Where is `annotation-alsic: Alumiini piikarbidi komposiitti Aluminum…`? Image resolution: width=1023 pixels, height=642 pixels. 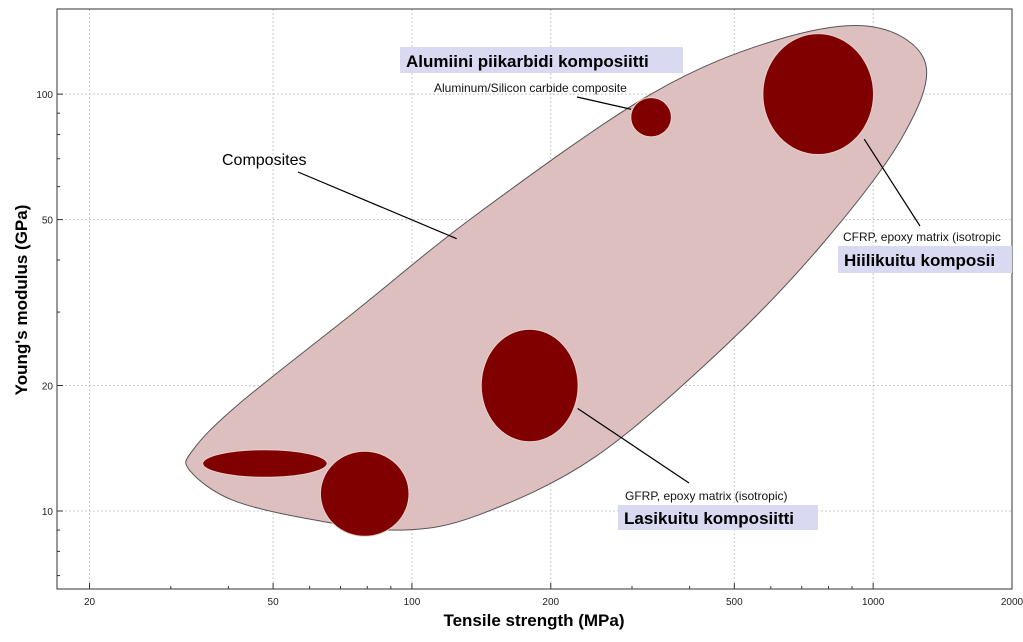
annotation-alsic: Alumiini piikarbidi komposiitti Aluminum… is located at coordinates (541, 71).